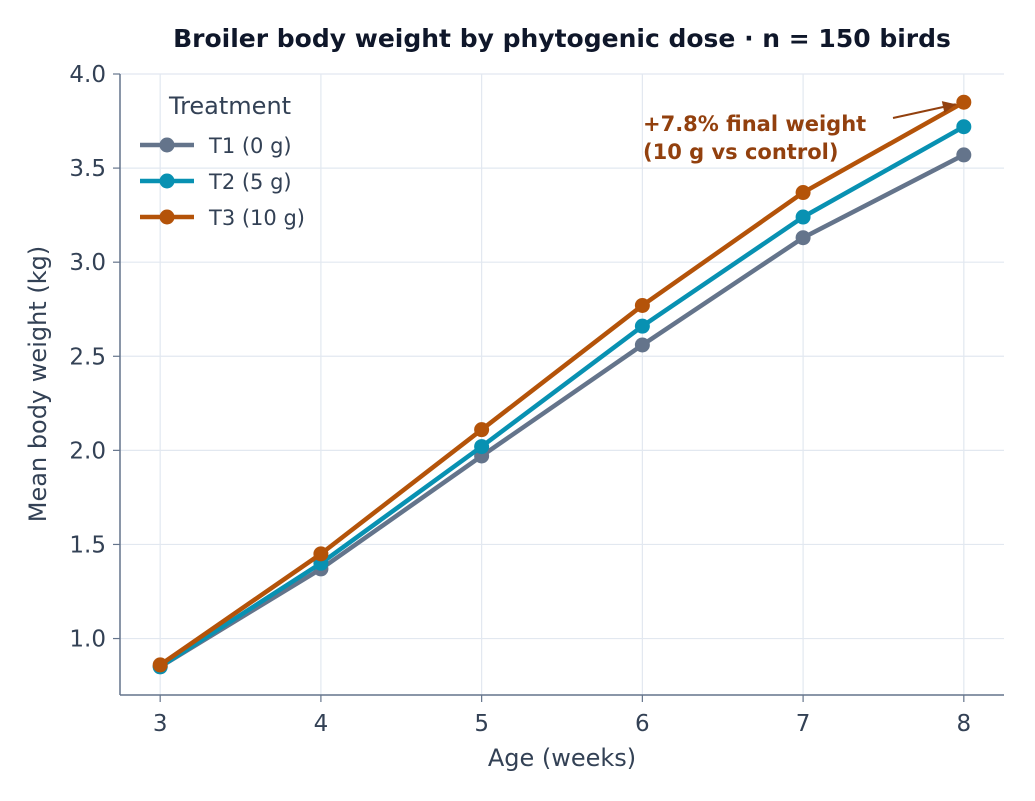  I want to click on legend-item: T2 (5 g), so click(216, 182).